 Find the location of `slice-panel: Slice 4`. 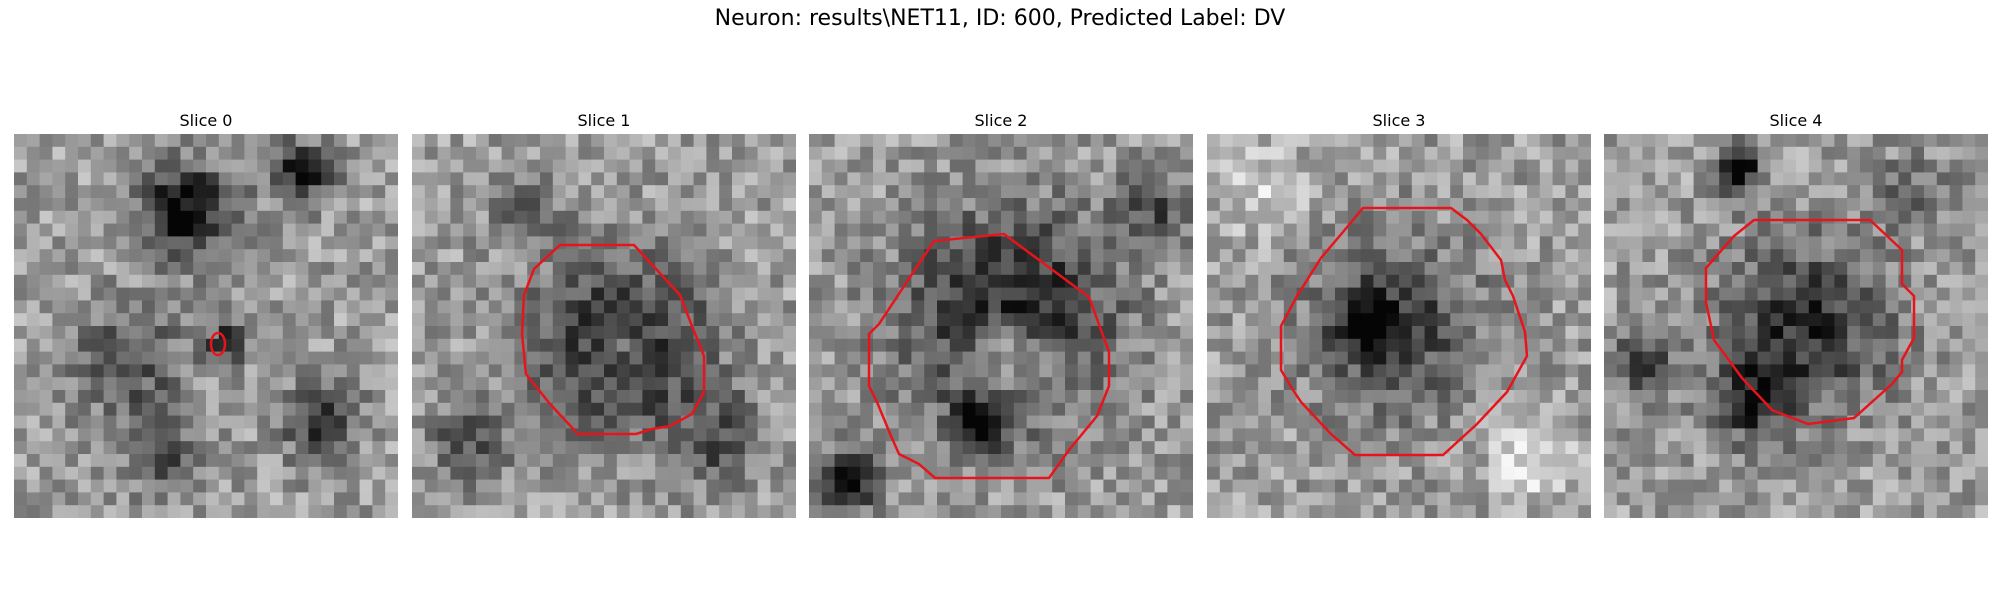

slice-panel: Slice 4 is located at coordinates (1796, 313).